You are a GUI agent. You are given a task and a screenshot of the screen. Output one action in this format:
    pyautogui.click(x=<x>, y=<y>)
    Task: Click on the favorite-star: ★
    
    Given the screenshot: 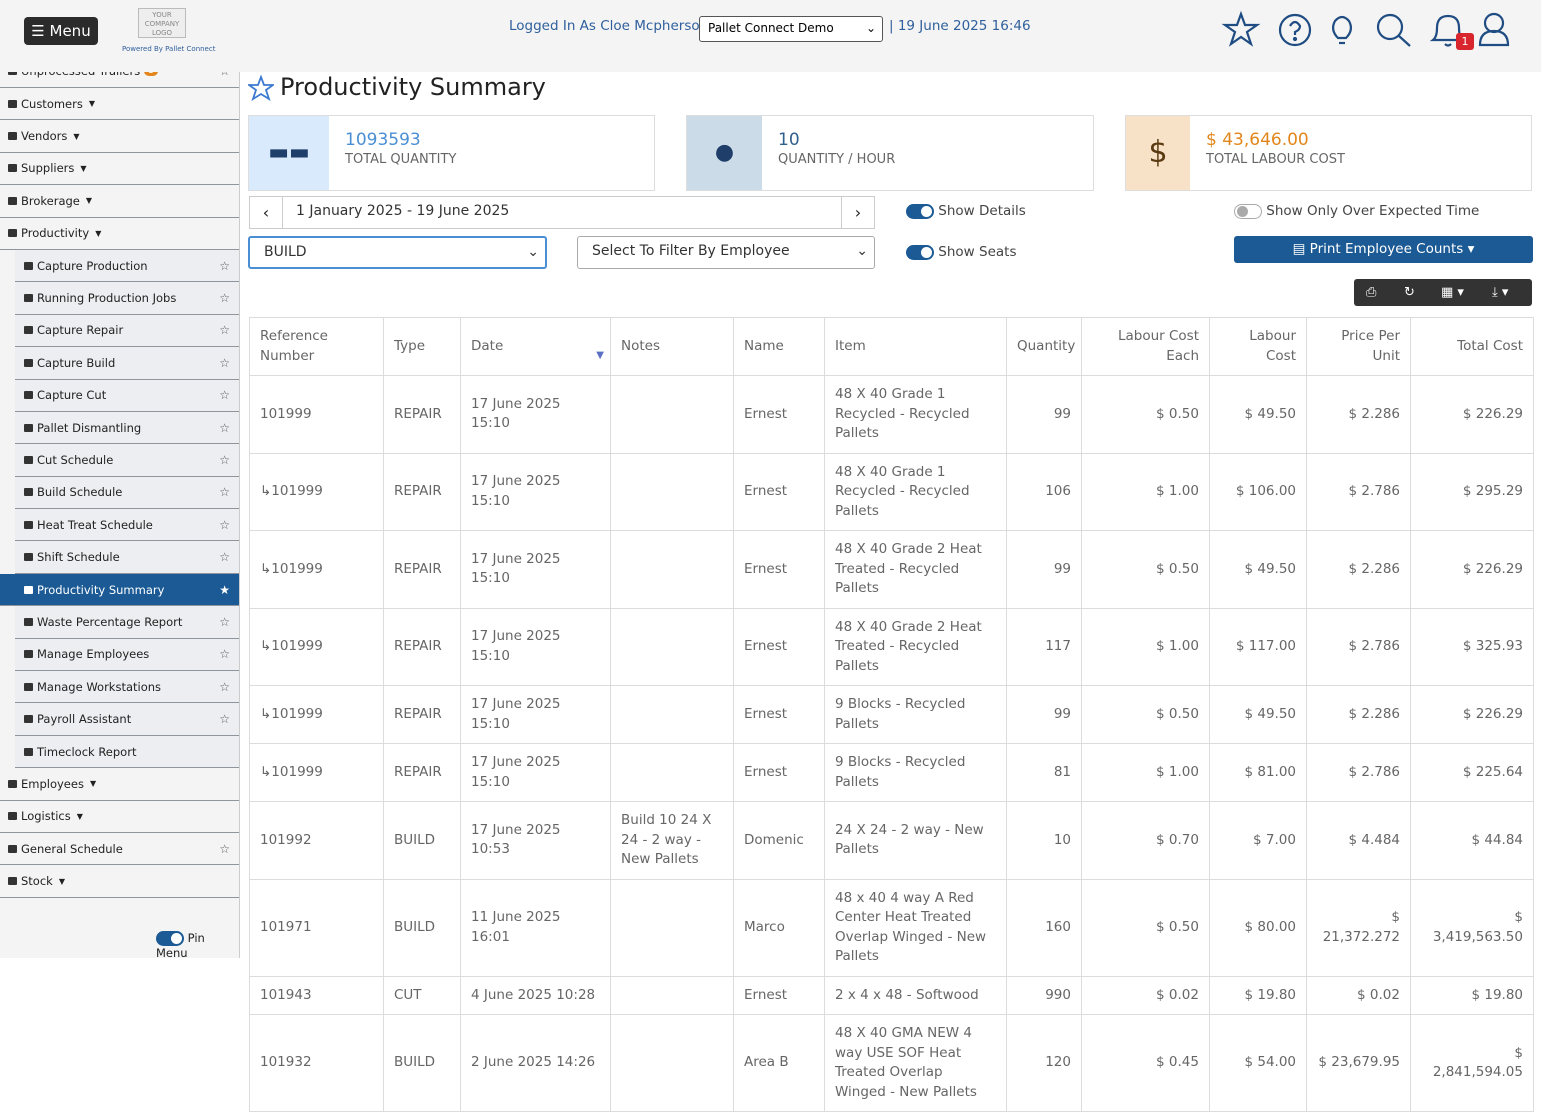 What is the action you would take?
    pyautogui.click(x=224, y=589)
    